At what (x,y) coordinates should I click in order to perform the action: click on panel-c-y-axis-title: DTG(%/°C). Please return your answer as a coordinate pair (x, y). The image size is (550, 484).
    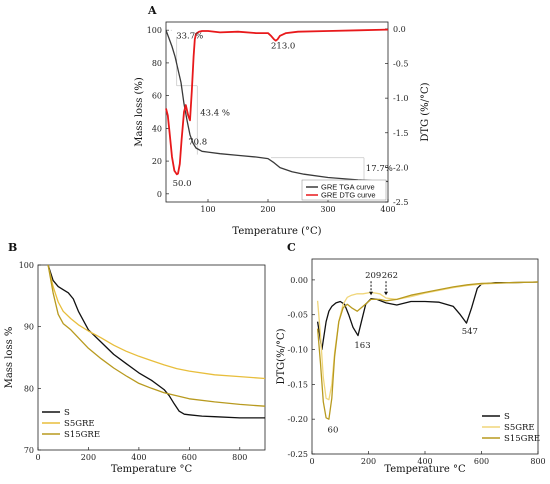
    Looking at the image, I should click on (281, 356).